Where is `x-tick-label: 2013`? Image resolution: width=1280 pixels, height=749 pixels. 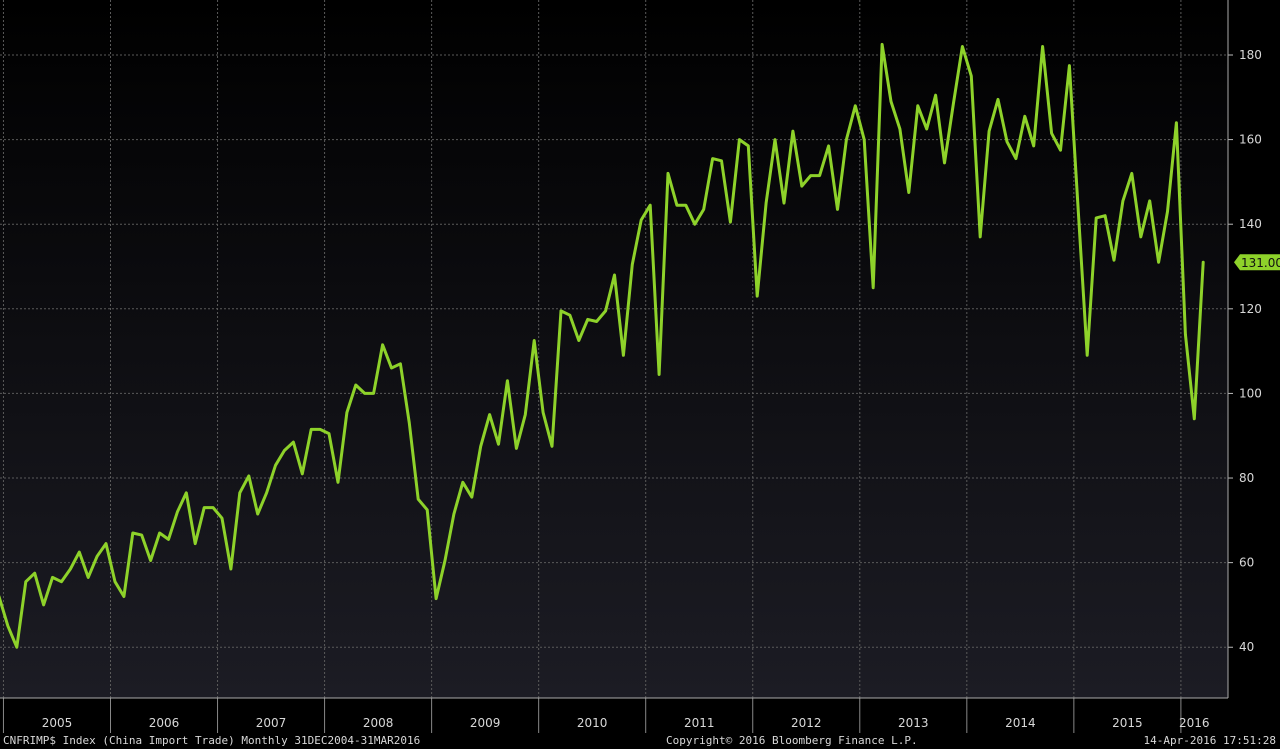
x-tick-label: 2013 is located at coordinates (913, 723).